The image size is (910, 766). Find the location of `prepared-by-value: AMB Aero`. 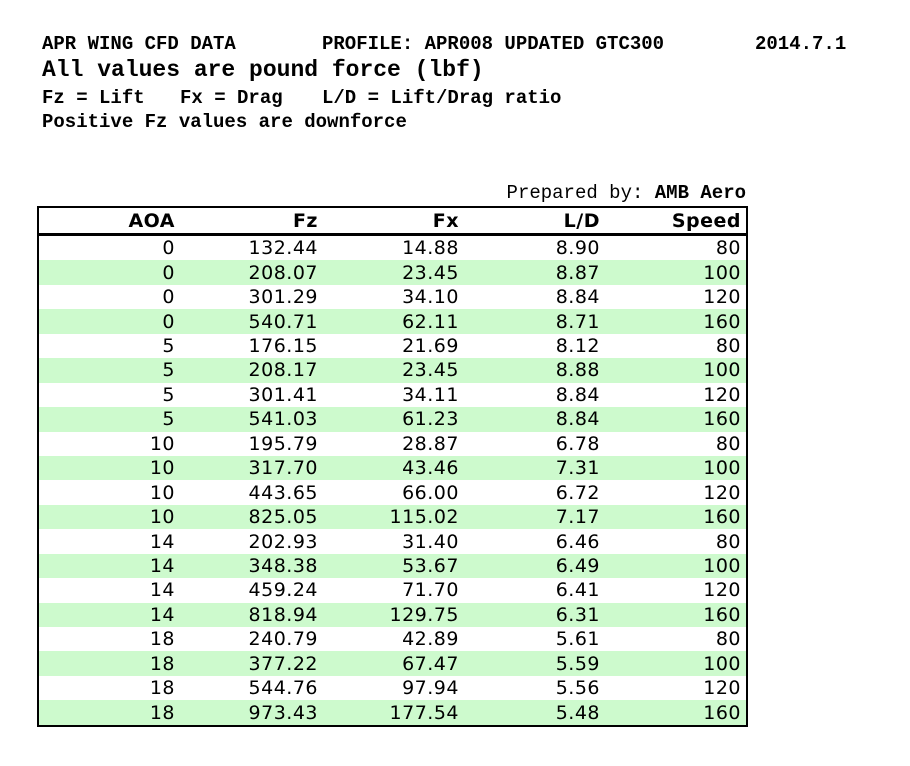

prepared-by-value: AMB Aero is located at coordinates (700, 193).